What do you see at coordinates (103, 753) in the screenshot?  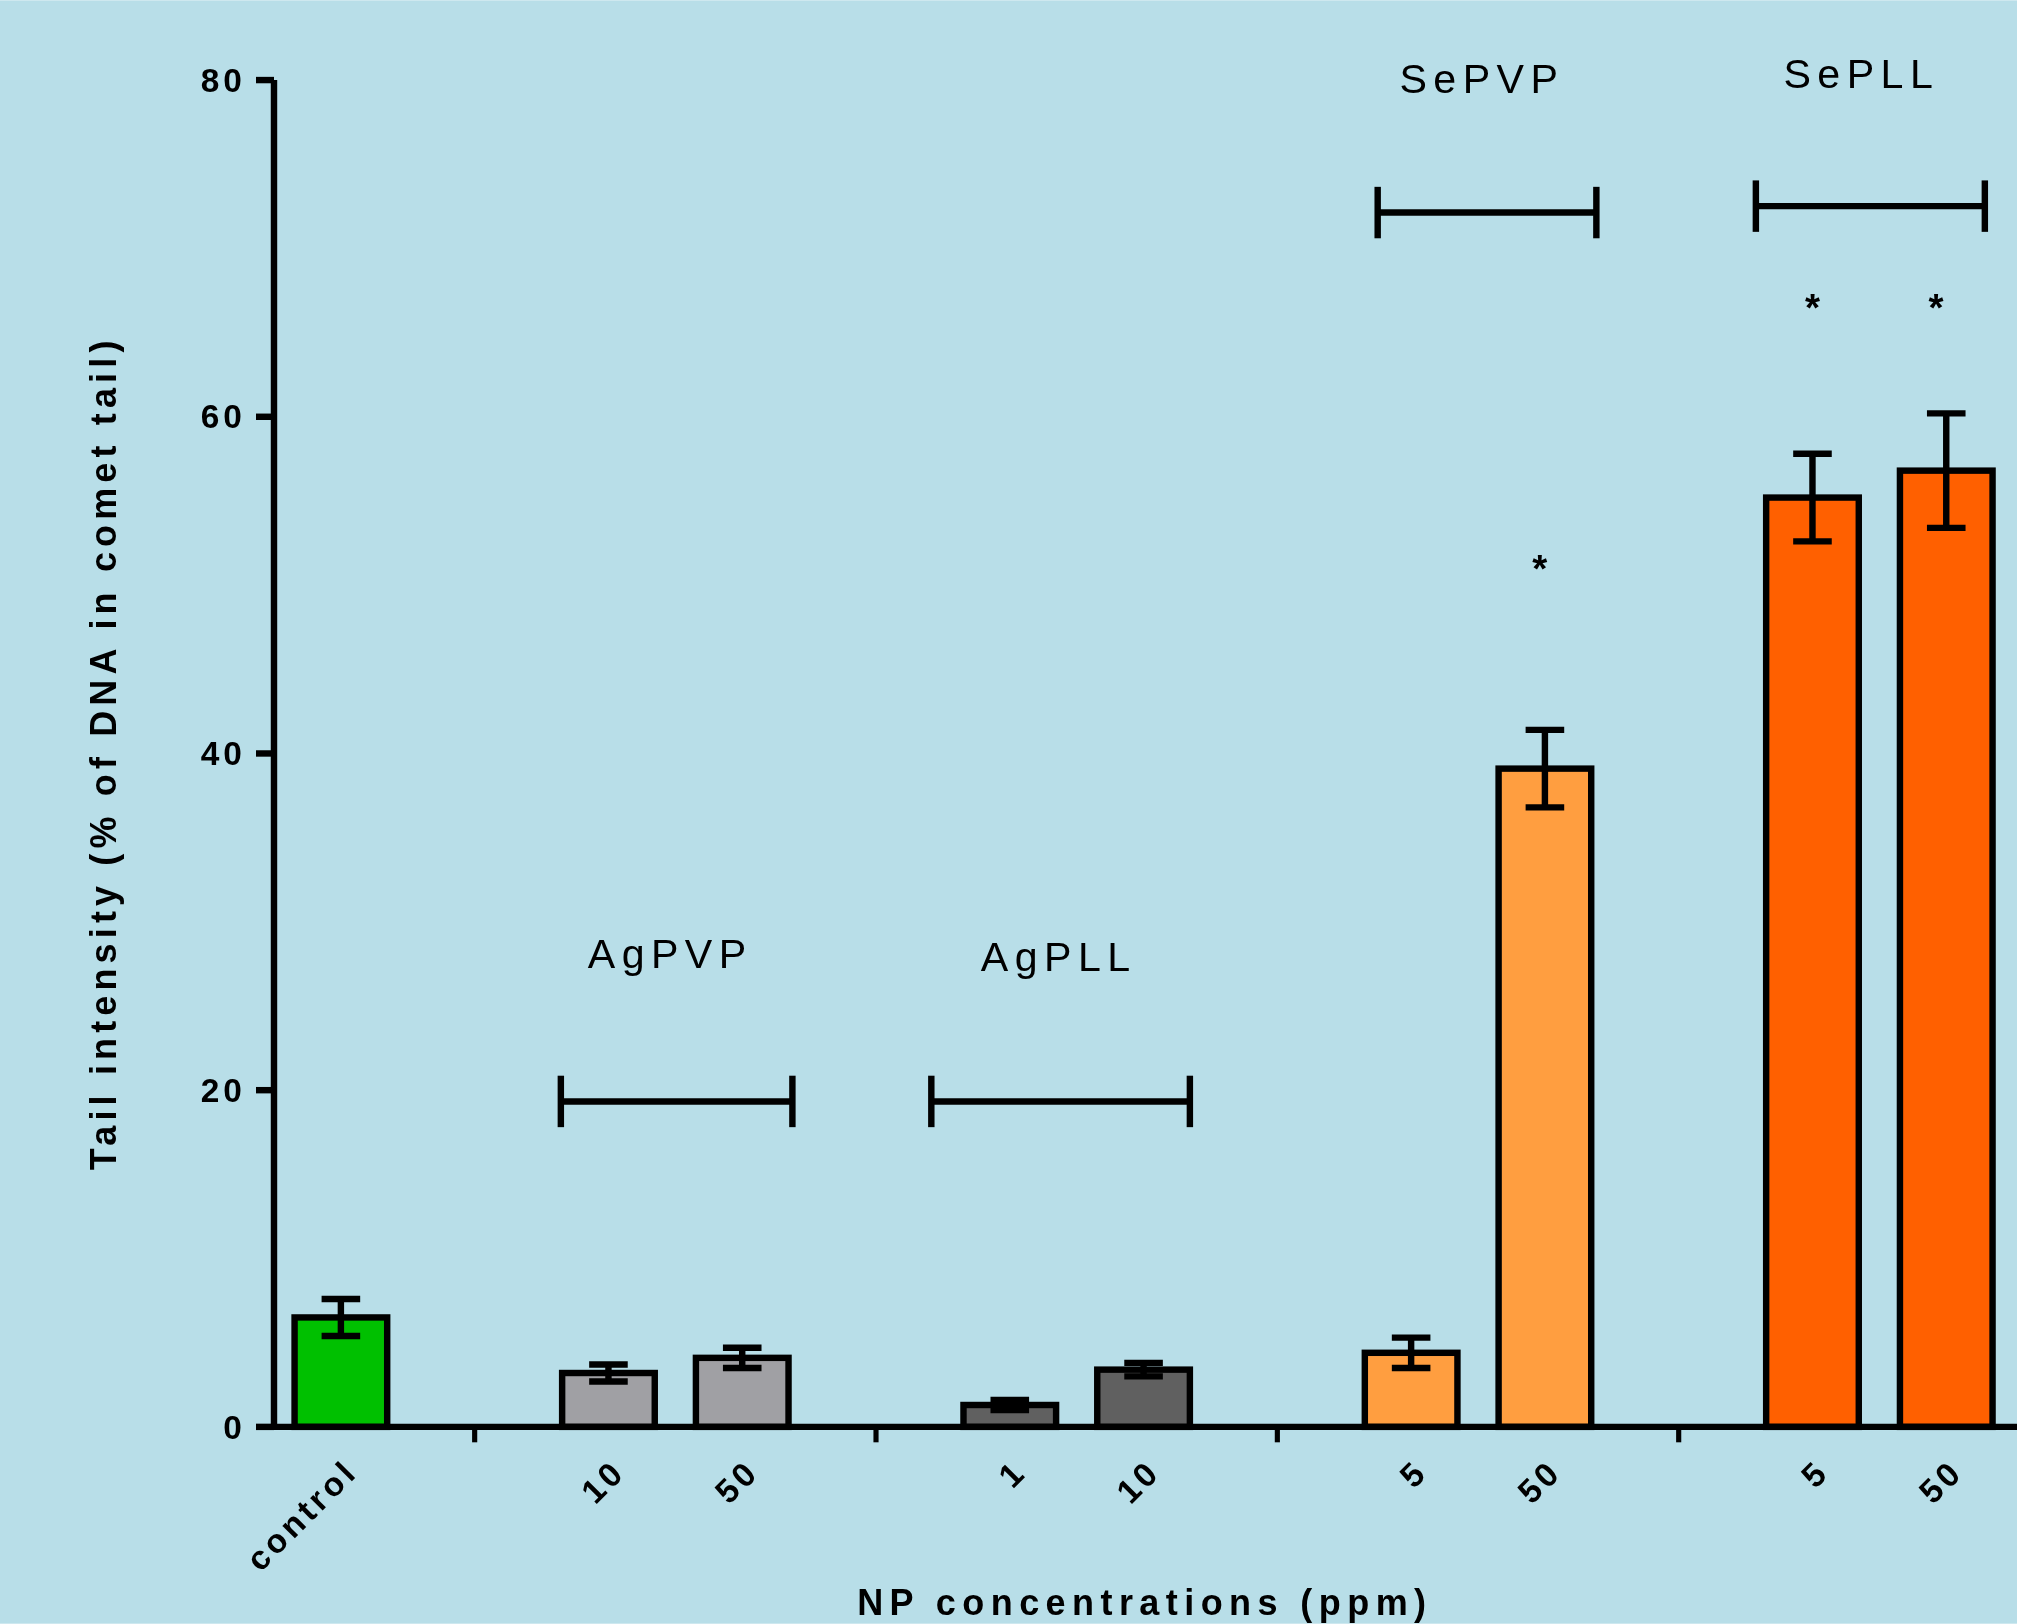 I see `y-axis-title: Tail intensity (% of DNA in comet tail)` at bounding box center [103, 753].